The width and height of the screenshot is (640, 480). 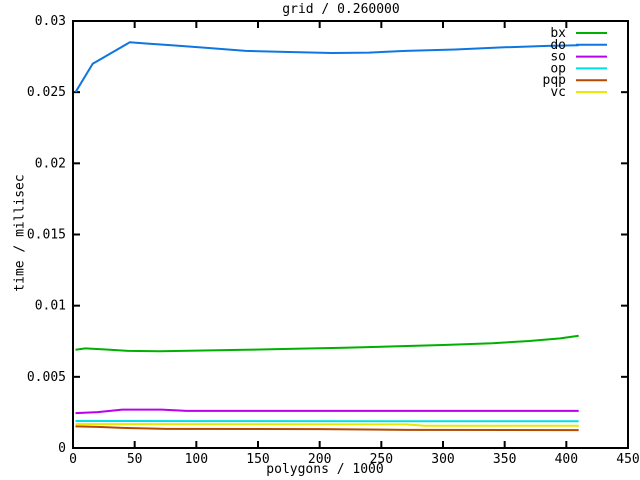 I want to click on x-tick-label: 300, so click(x=442, y=459).